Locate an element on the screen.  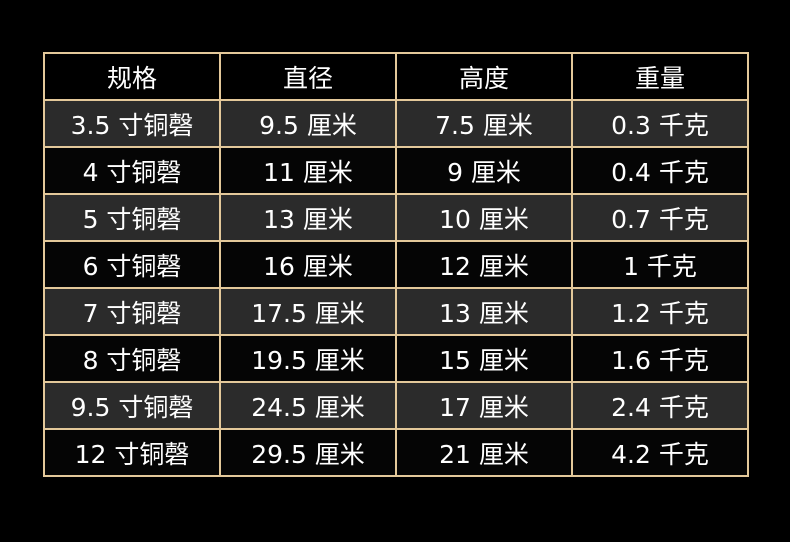
table-row: 6 寸铜磬 16 厘米 12 厘米 1 千克 is located at coordinates (396, 264).